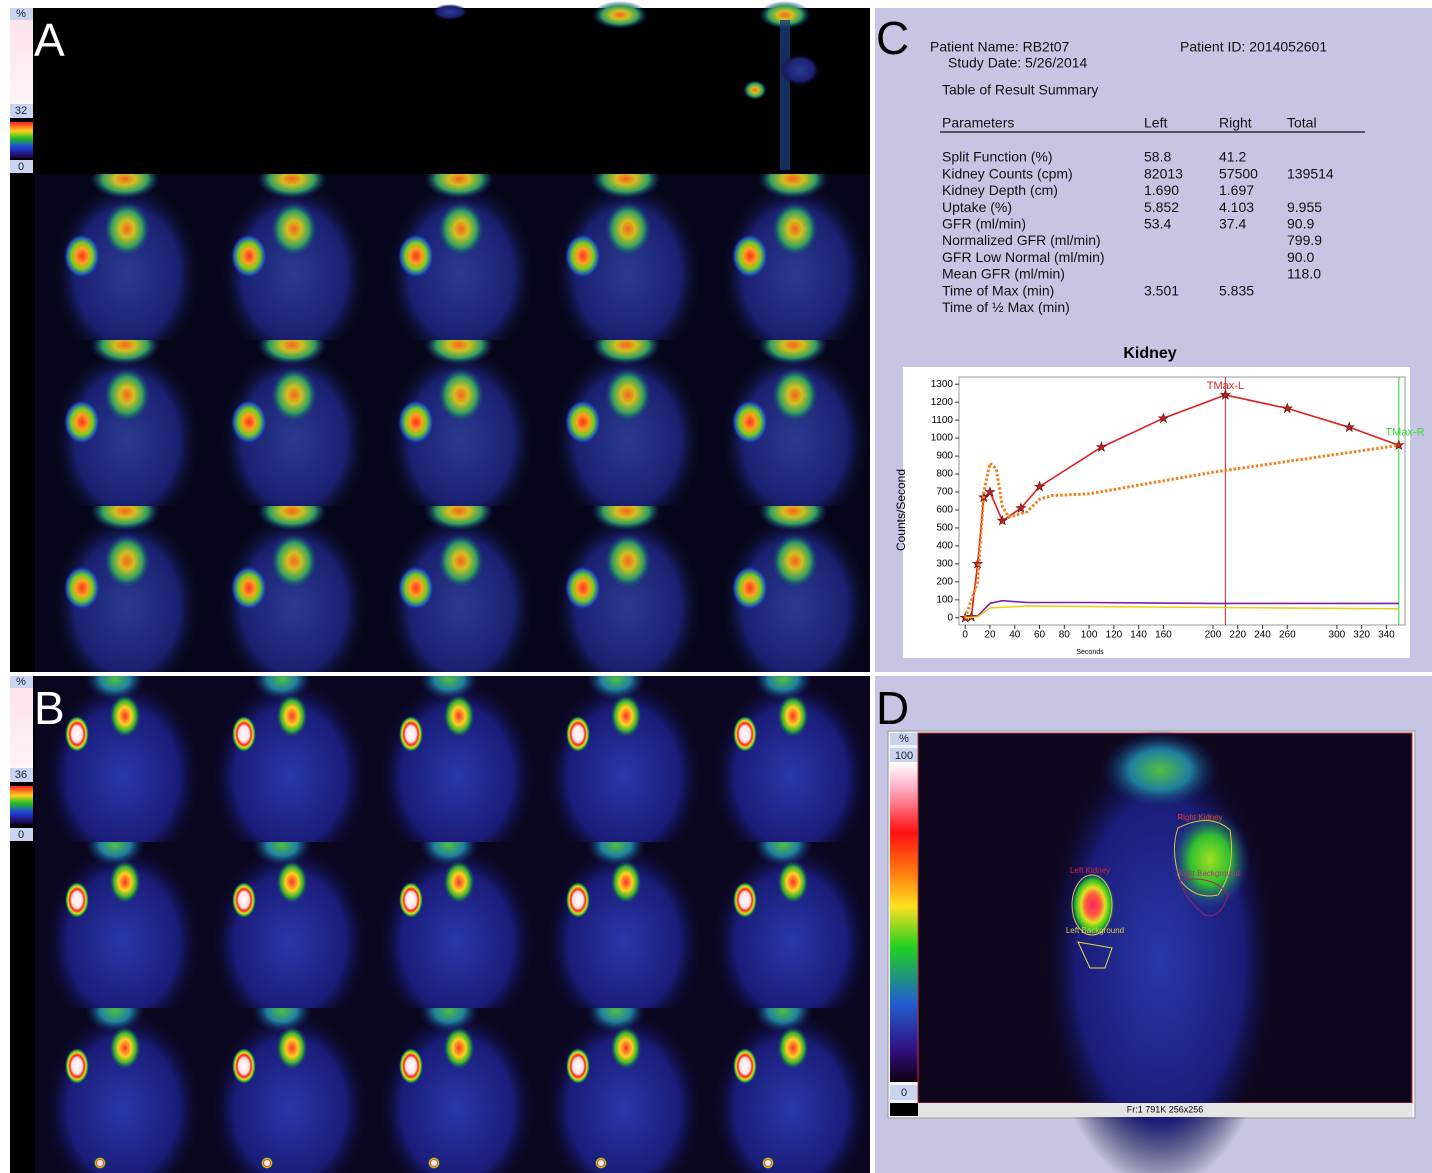  I want to click on table-cell: 41.2, so click(1232, 157).